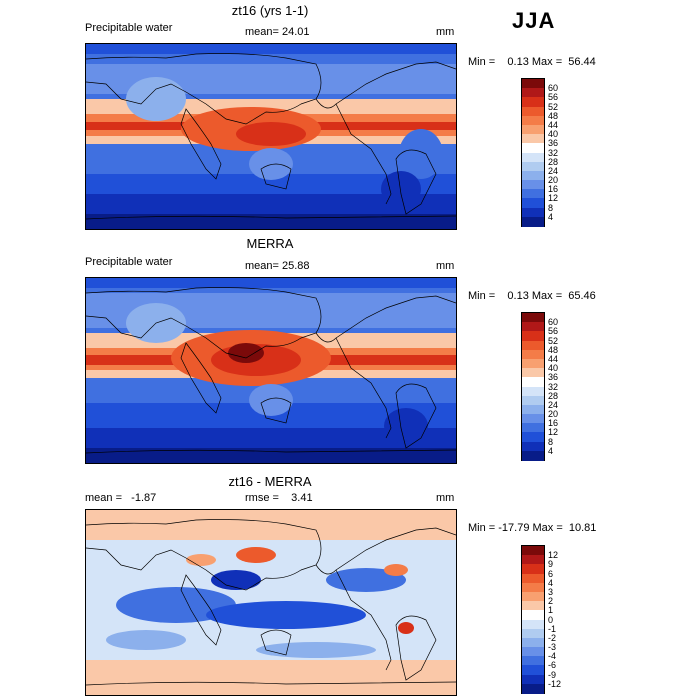 Image resolution: width=700 pixels, height=700 pixels. Describe the element at coordinates (553, 143) in the screenshot. I see `colorbar-tick-label: 36` at that location.